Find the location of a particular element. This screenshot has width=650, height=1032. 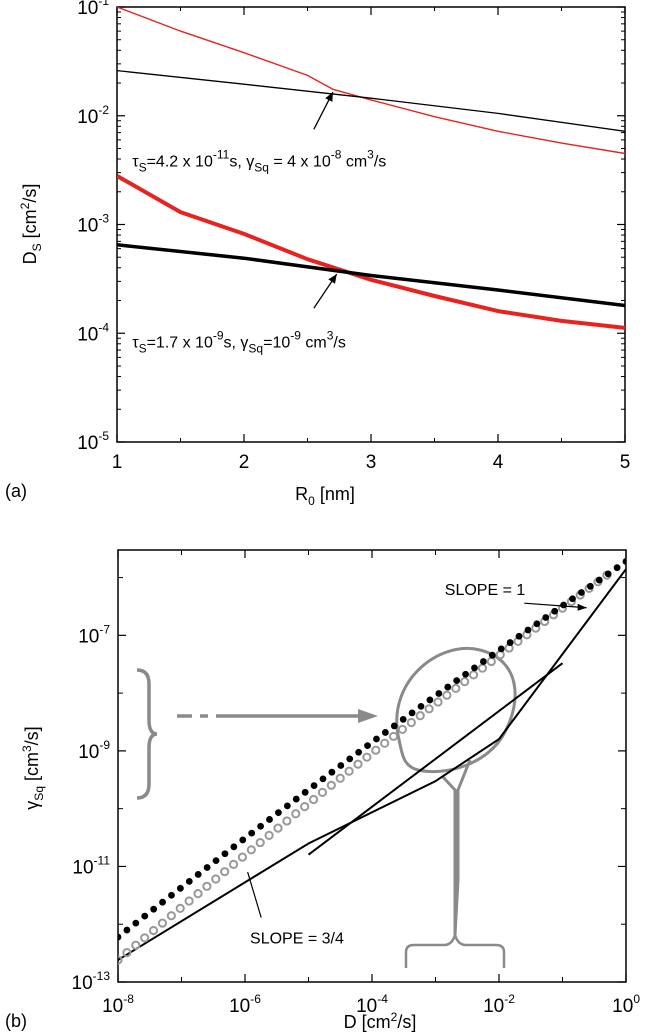

y-tick-label-b: 10⁻⁹ is located at coordinates (94, 750).